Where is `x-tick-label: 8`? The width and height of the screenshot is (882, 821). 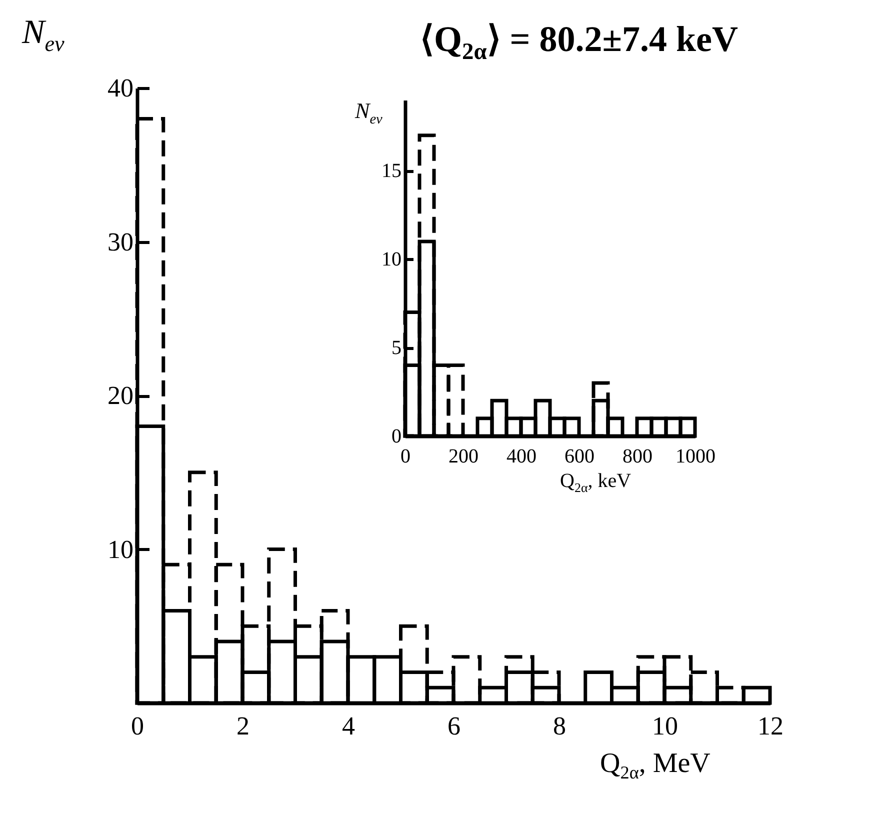
x-tick-label: 8 is located at coordinates (559, 726).